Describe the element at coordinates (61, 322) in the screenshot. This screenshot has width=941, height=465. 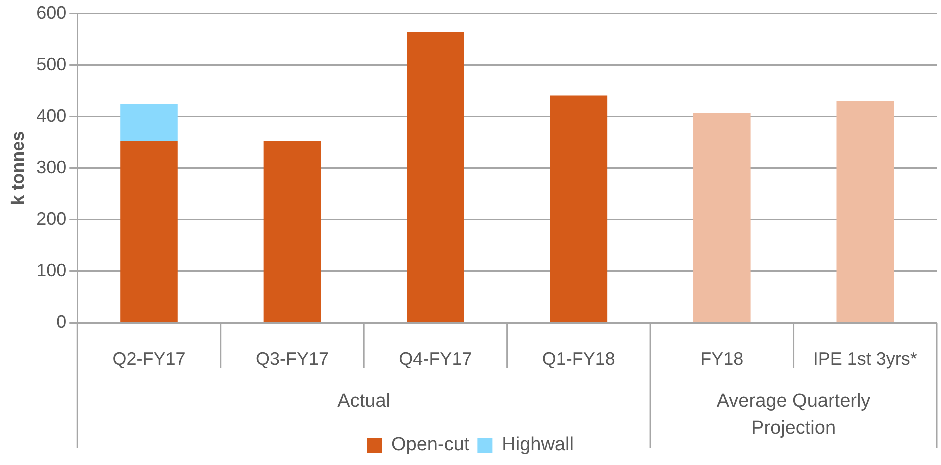
I see `y-tick-label: 0` at that location.